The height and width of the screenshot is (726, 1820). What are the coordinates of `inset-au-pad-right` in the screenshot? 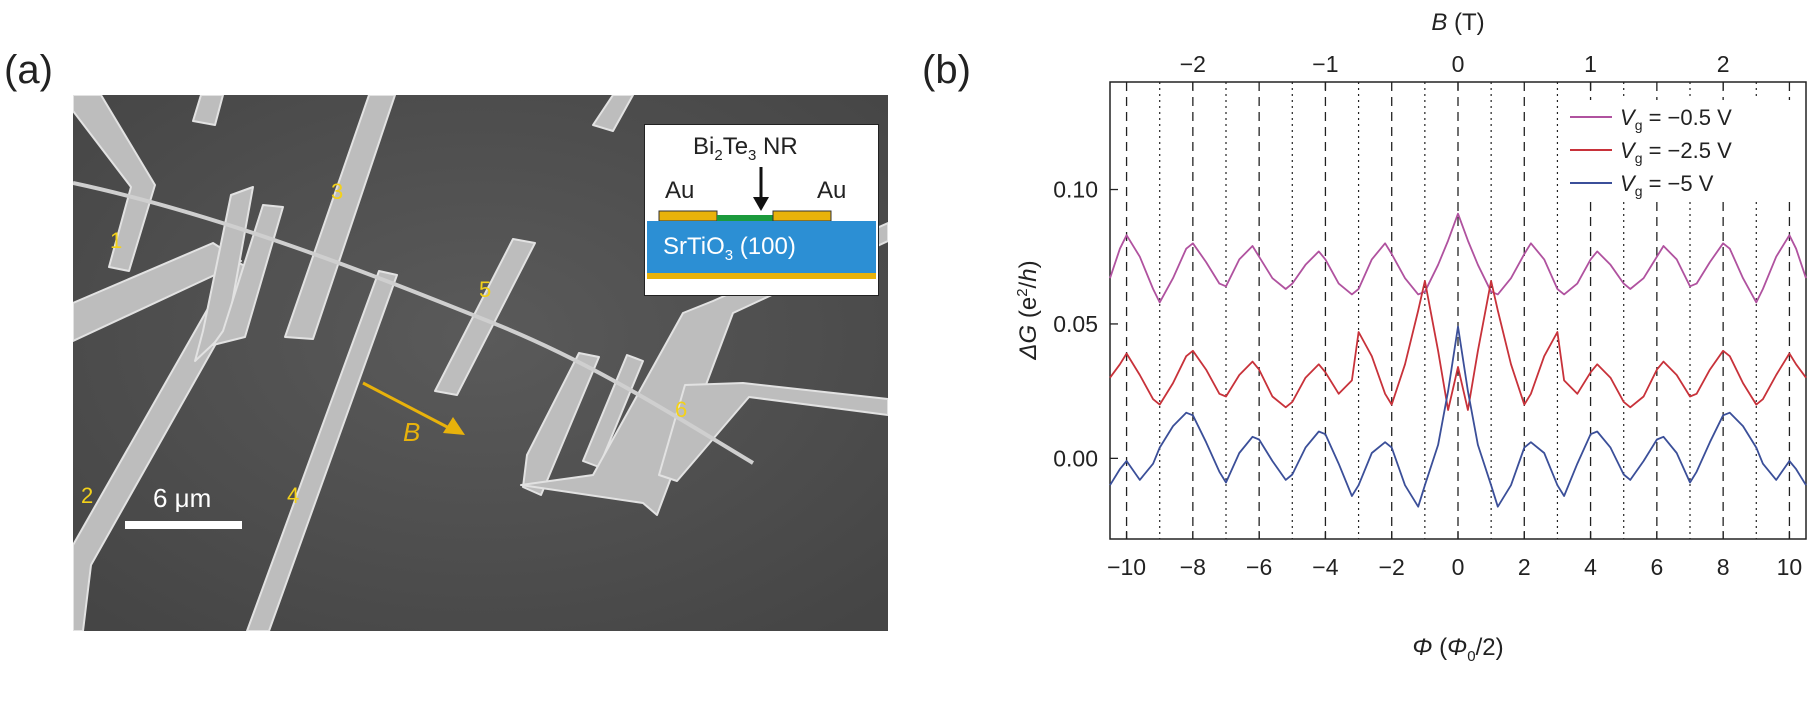 It's located at (802, 216).